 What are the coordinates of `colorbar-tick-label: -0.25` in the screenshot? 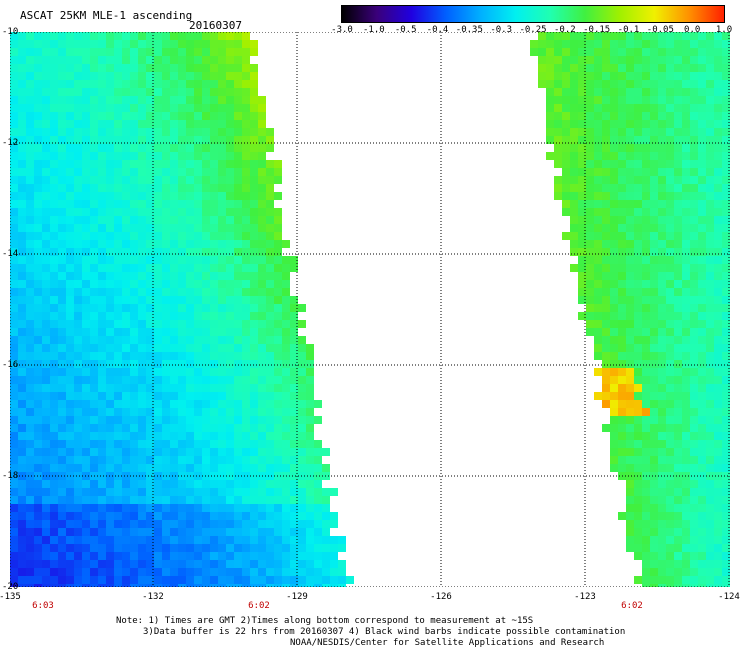 It's located at (533, 30).